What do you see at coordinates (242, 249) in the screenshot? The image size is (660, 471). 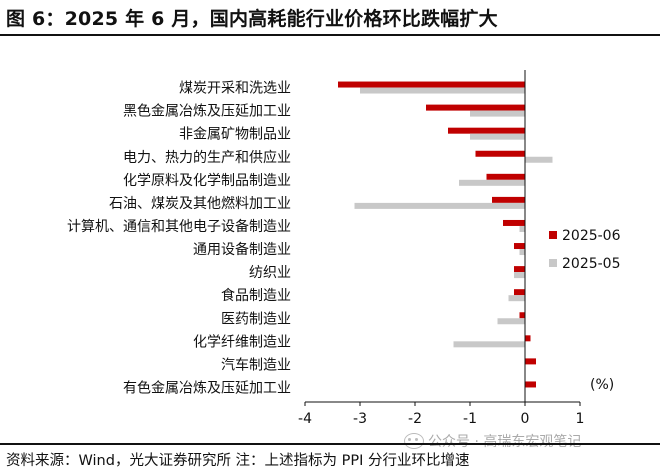 I see `category-label: 通用设备制造业` at bounding box center [242, 249].